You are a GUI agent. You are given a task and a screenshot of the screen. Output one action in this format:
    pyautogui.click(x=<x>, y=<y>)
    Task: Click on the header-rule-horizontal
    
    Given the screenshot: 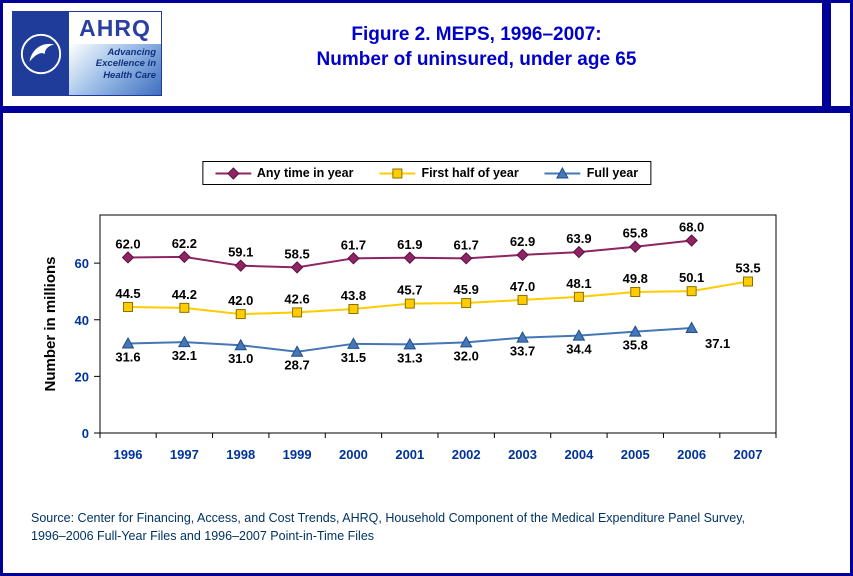 What is the action you would take?
    pyautogui.click(x=426, y=109)
    